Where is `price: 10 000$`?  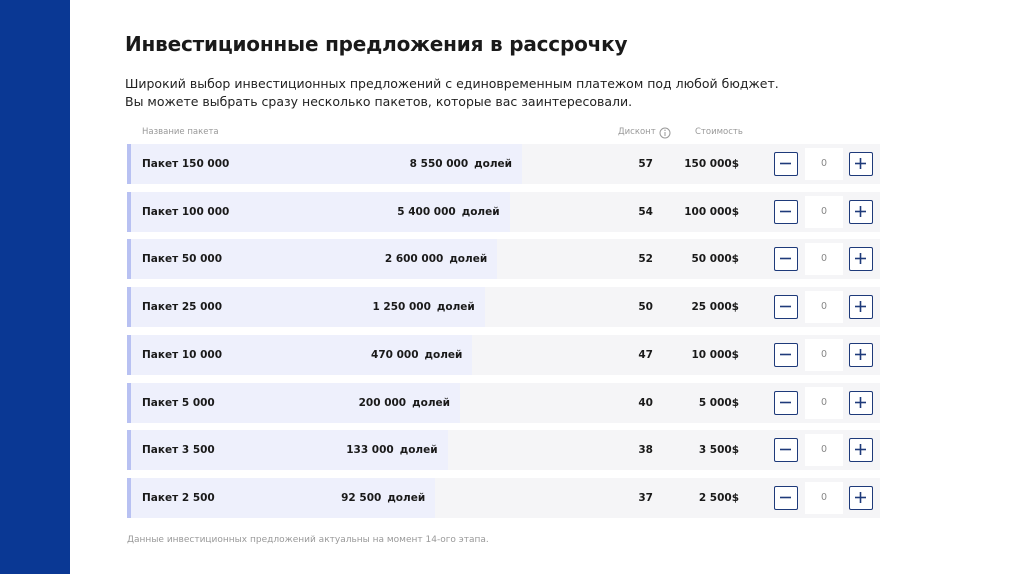 price: 10 000$ is located at coordinates (715, 354).